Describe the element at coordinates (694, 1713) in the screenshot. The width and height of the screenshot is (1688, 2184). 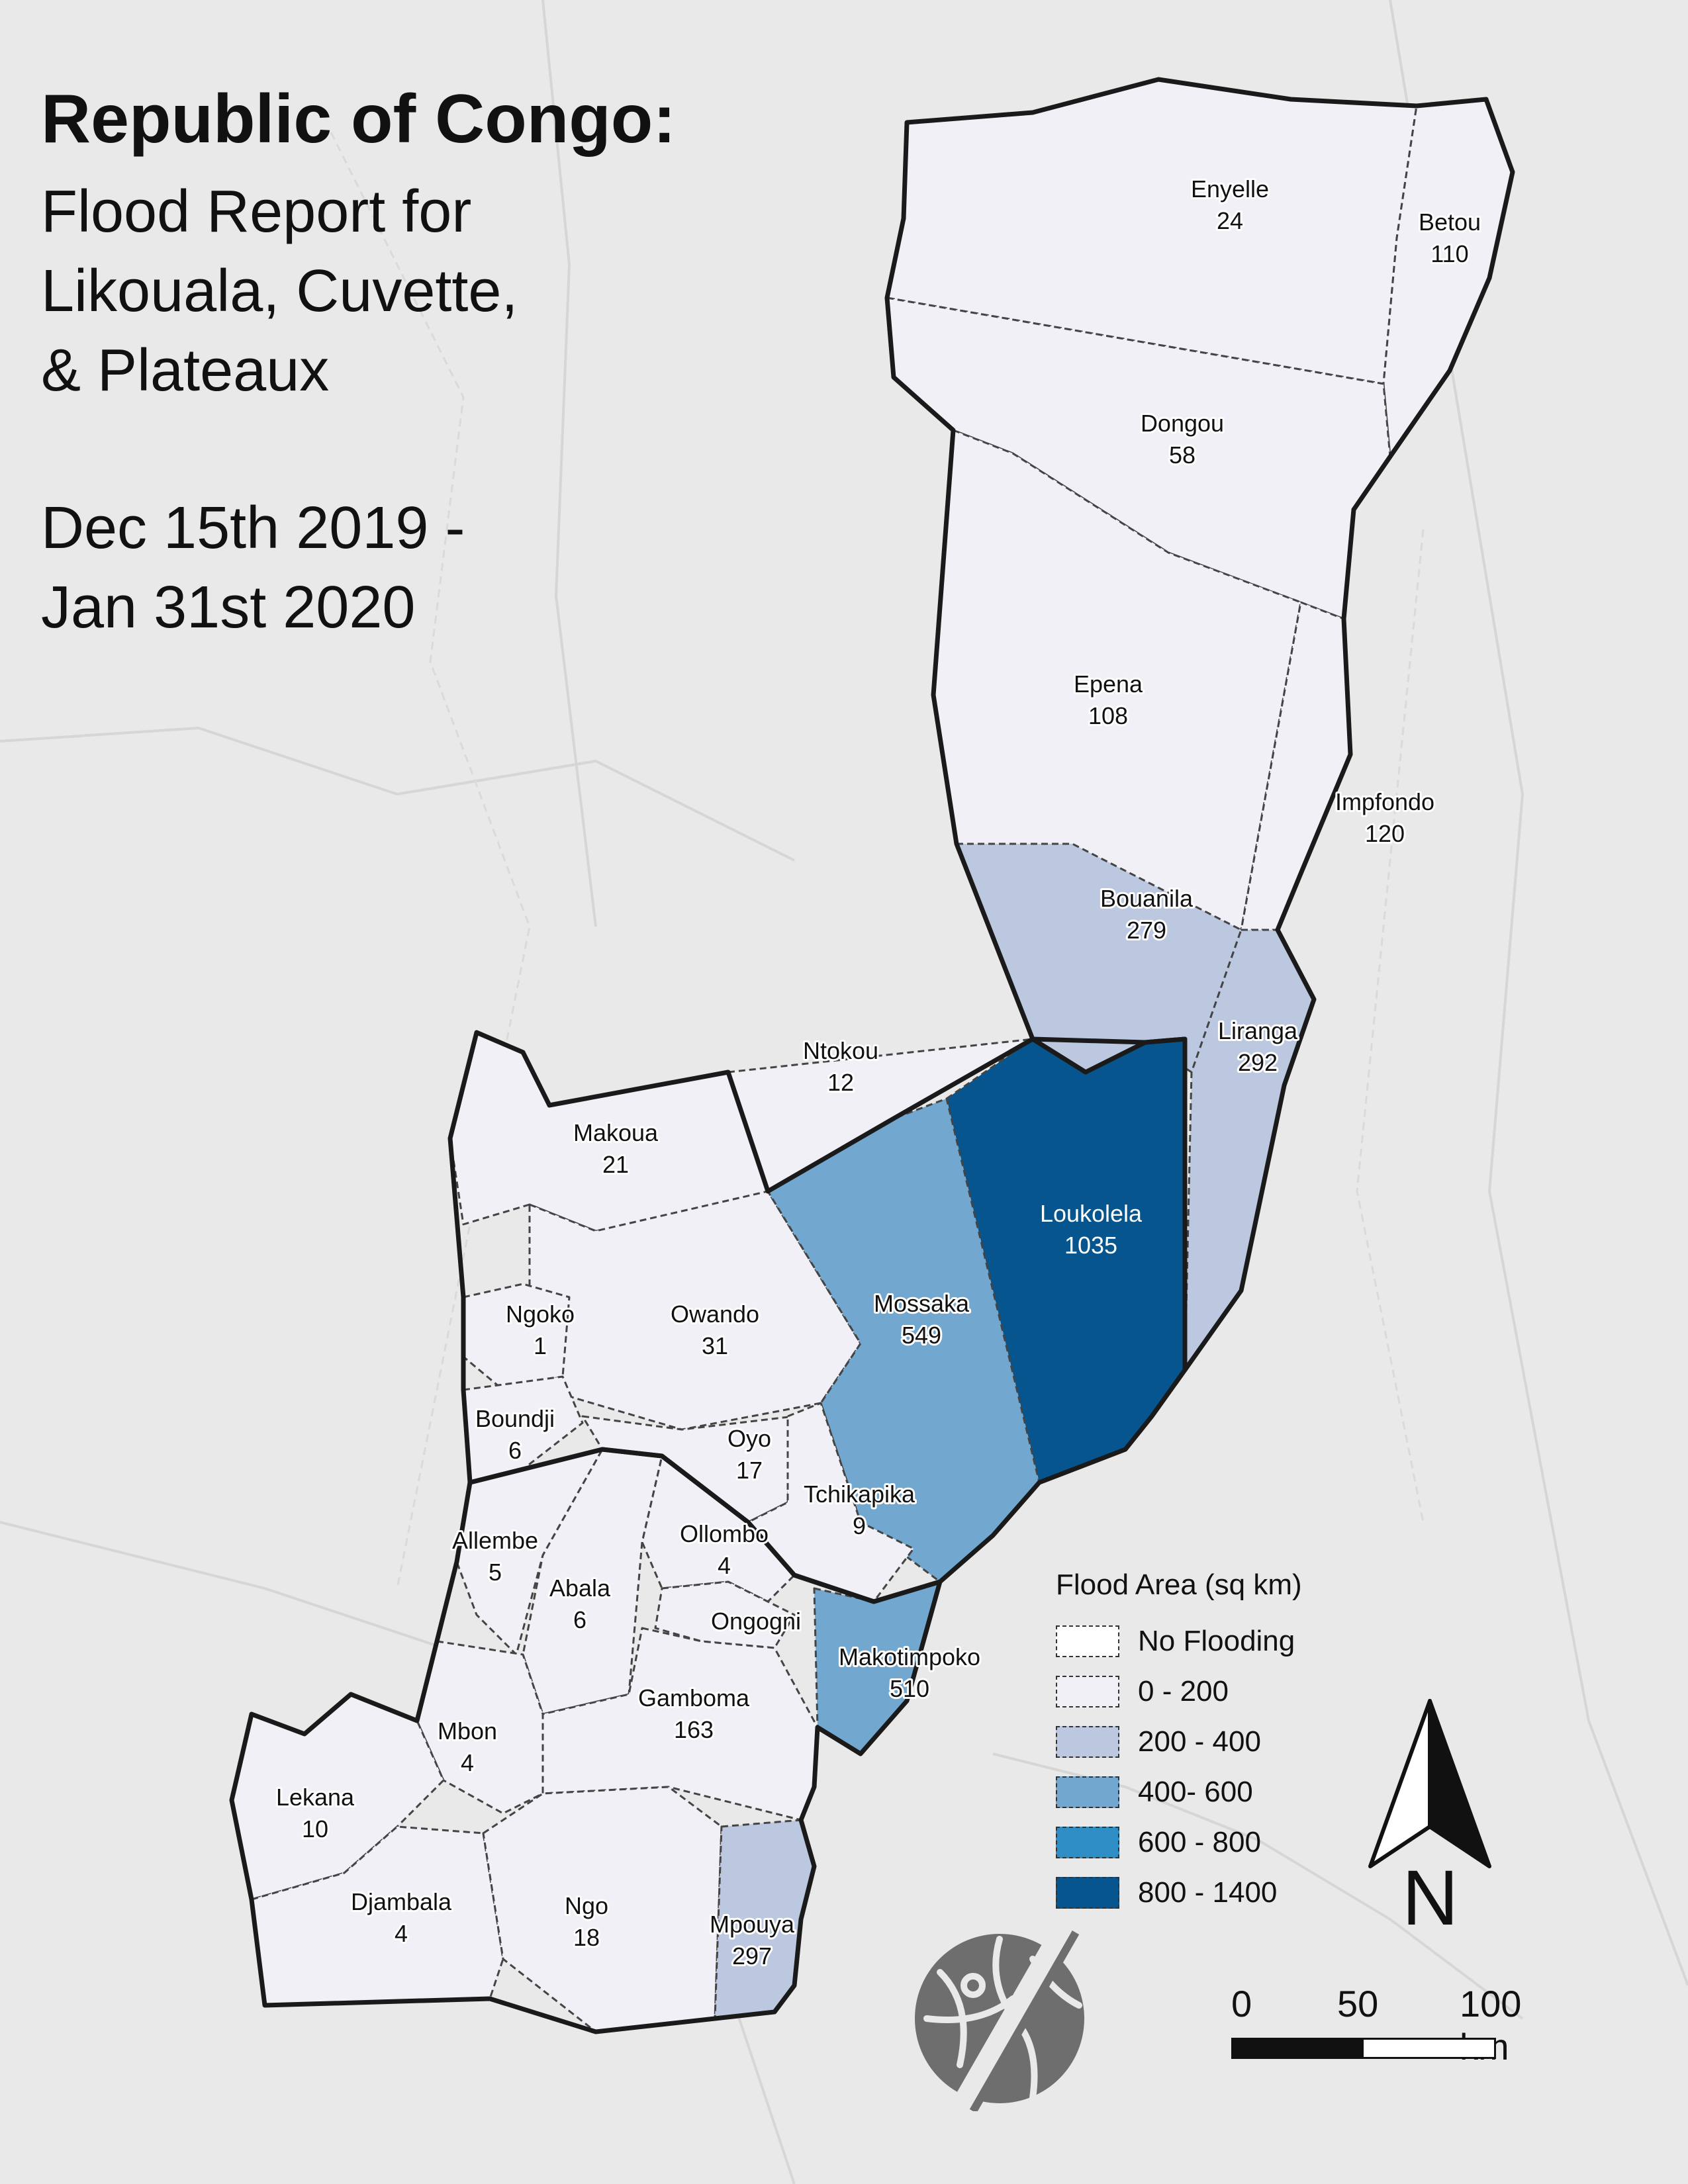
I see `label-gamboma: Gamboma 163` at that location.